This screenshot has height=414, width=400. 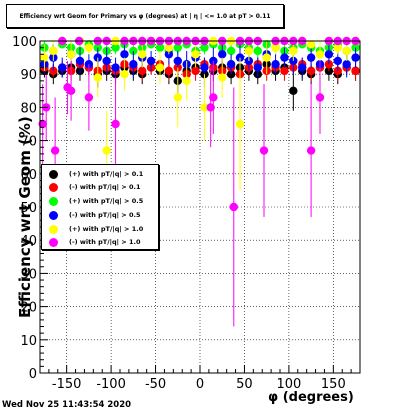 I want to click on legend-item: (+) with pT/|q| > 0.5, so click(x=100, y=201).